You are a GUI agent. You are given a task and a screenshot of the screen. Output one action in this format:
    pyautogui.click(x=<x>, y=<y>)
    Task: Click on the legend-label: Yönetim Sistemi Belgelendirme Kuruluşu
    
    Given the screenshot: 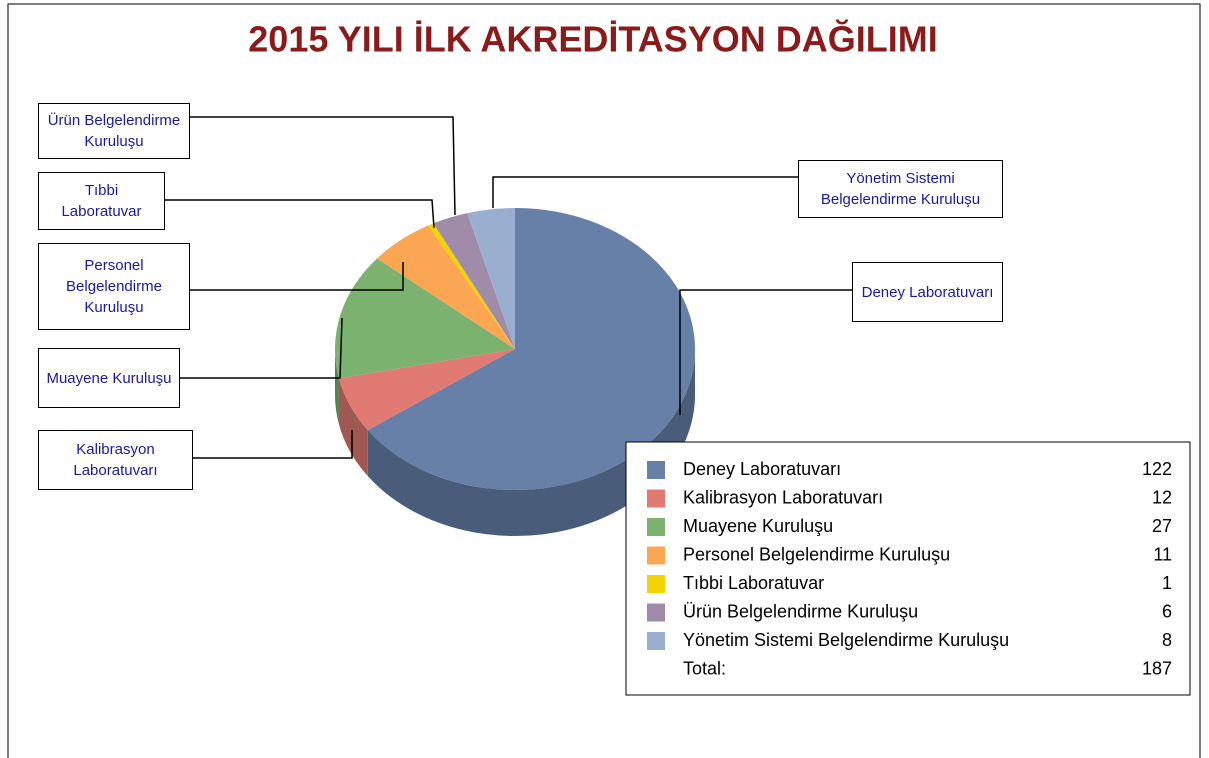 What is the action you would take?
    pyautogui.click(x=846, y=640)
    